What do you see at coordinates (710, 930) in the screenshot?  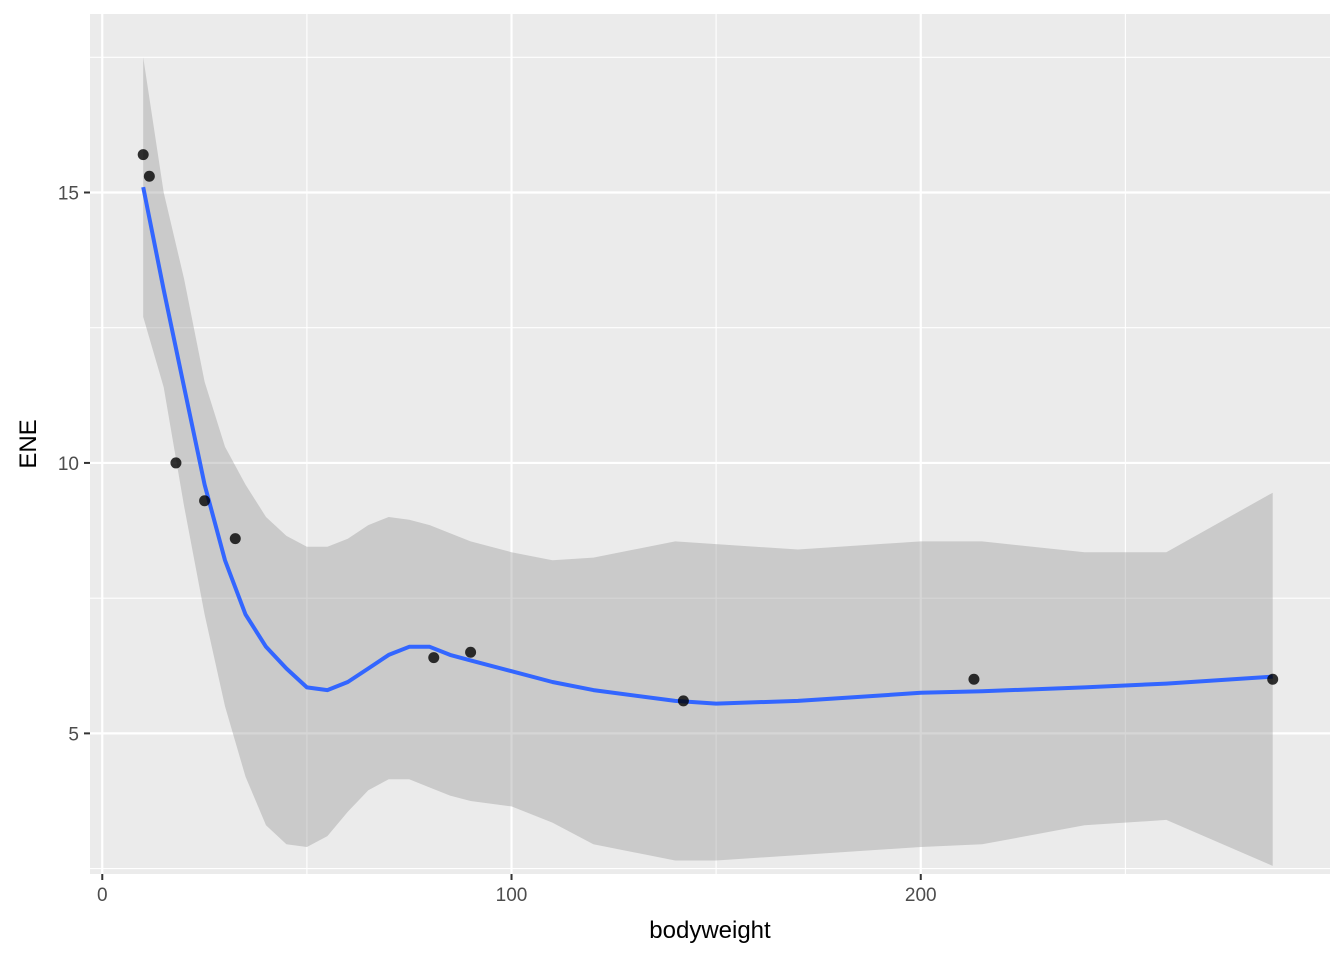 I see `x-axis-title: bodyweight` at bounding box center [710, 930].